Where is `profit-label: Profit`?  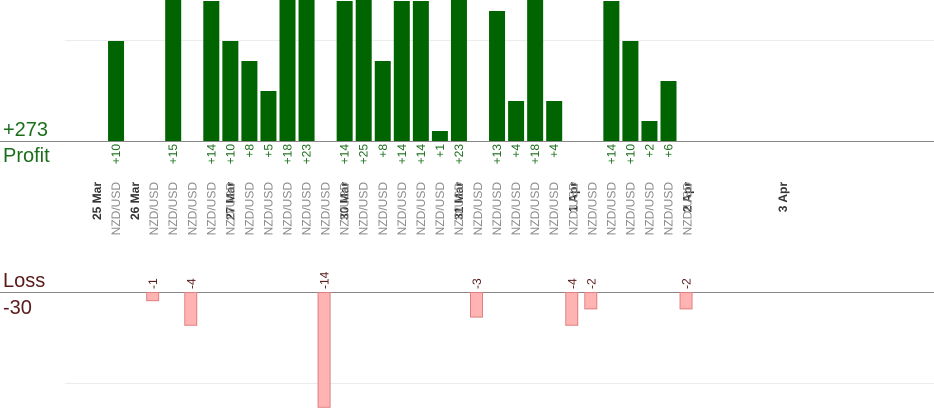 profit-label: Profit is located at coordinates (26, 156).